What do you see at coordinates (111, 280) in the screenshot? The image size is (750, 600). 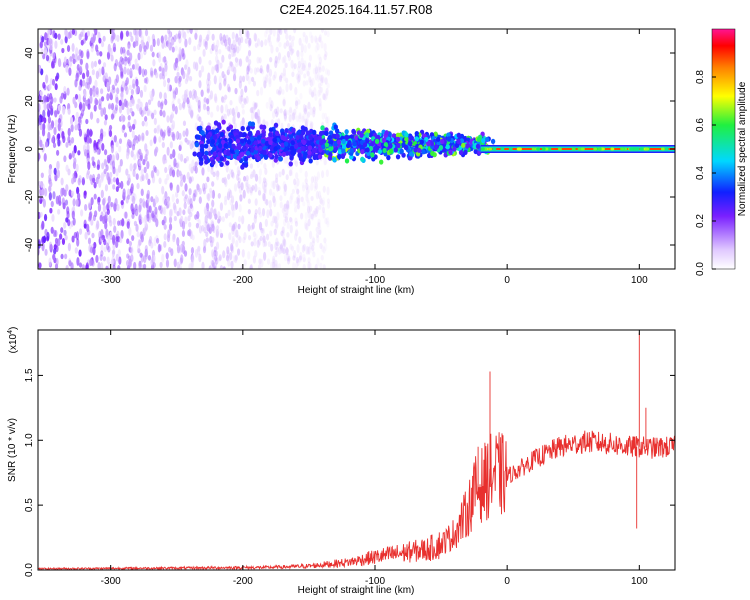 I see `spectrogram-x-tick-label: -300` at bounding box center [111, 280].